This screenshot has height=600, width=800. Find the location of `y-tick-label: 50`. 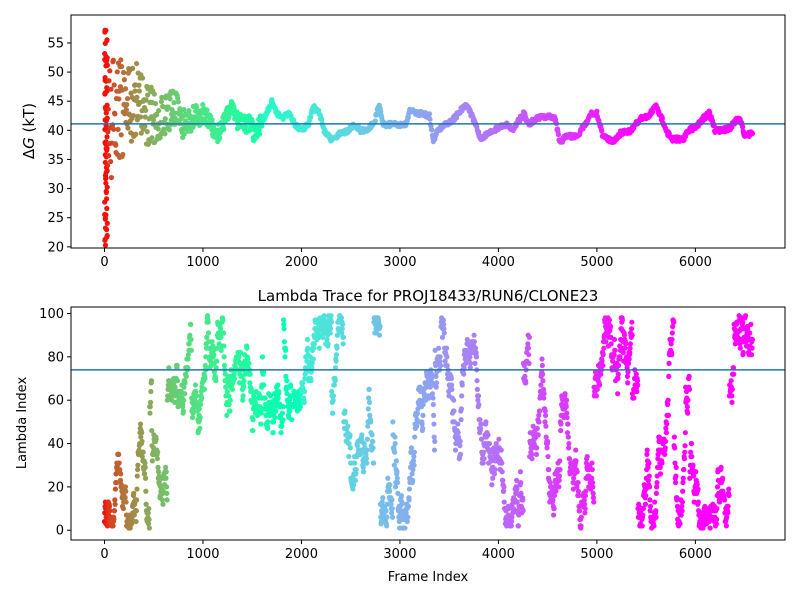

y-tick-label: 50 is located at coordinates (55, 73).